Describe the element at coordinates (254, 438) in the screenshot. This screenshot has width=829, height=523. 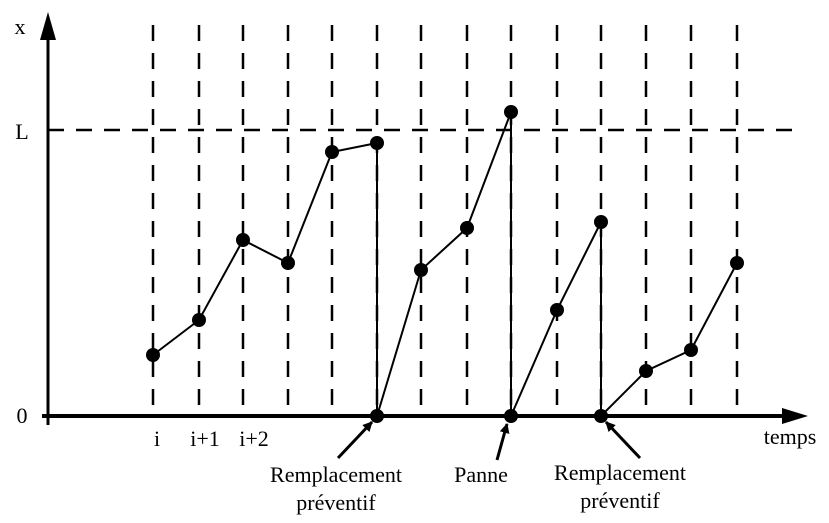
I see `step-label: i+2` at that location.